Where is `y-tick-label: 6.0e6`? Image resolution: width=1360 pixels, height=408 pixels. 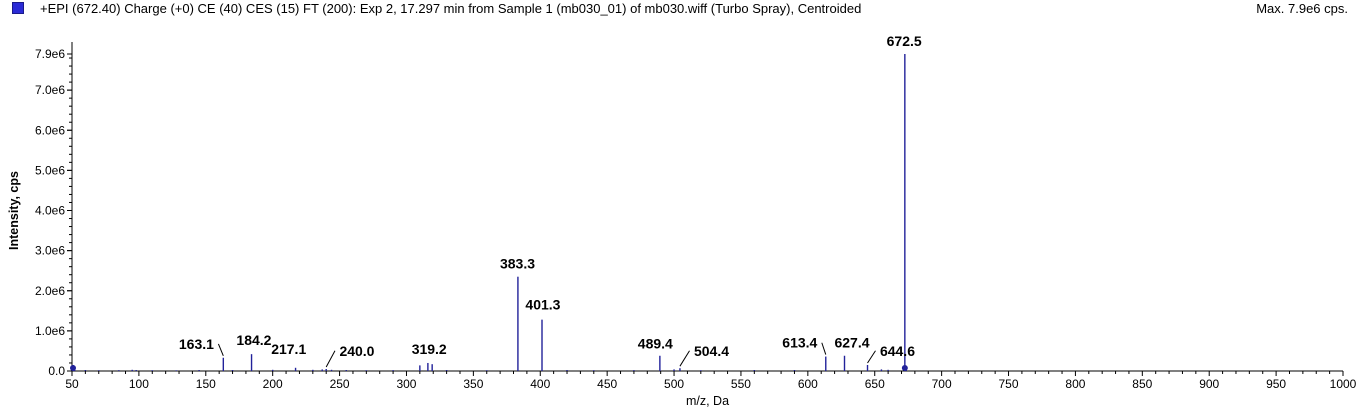 y-tick-label: 6.0e6 is located at coordinates (50, 130).